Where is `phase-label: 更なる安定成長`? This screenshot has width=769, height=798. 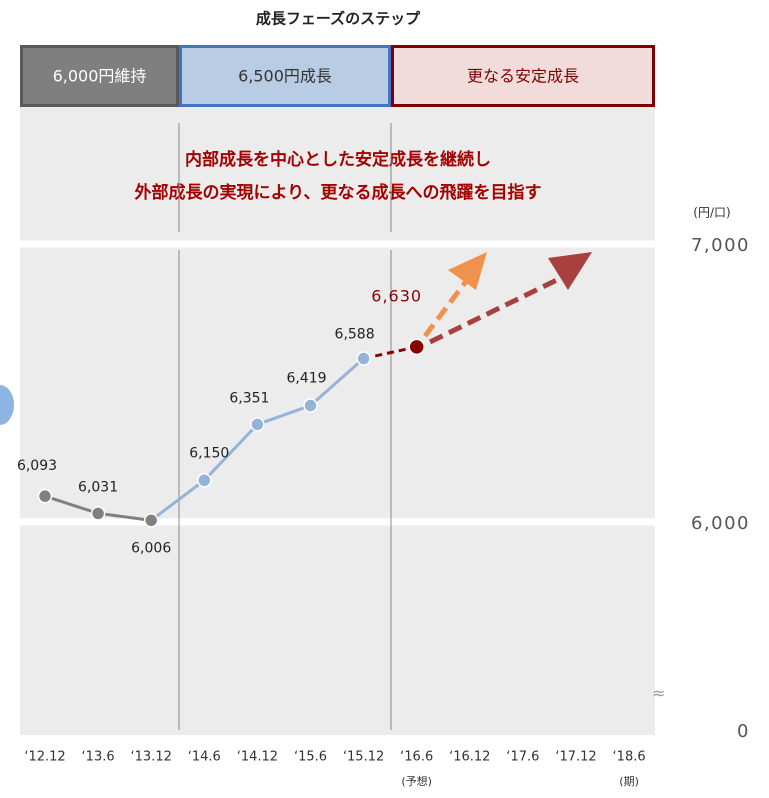 phase-label: 更なる安定成長 is located at coordinates (523, 76).